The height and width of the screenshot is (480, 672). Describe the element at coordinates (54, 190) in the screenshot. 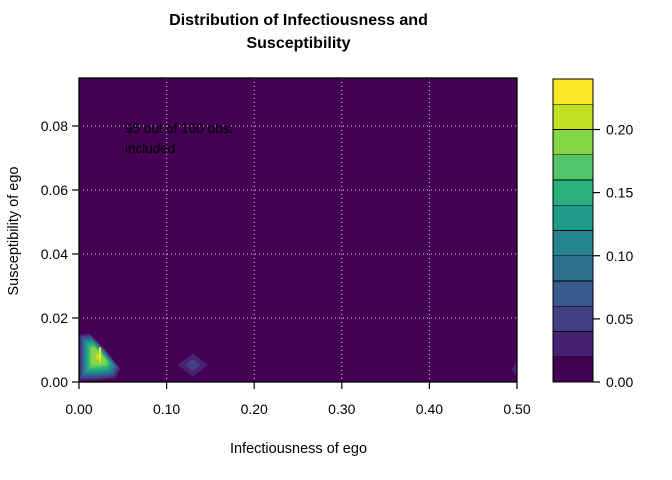

I see `y-tick-label: 0.06` at that location.